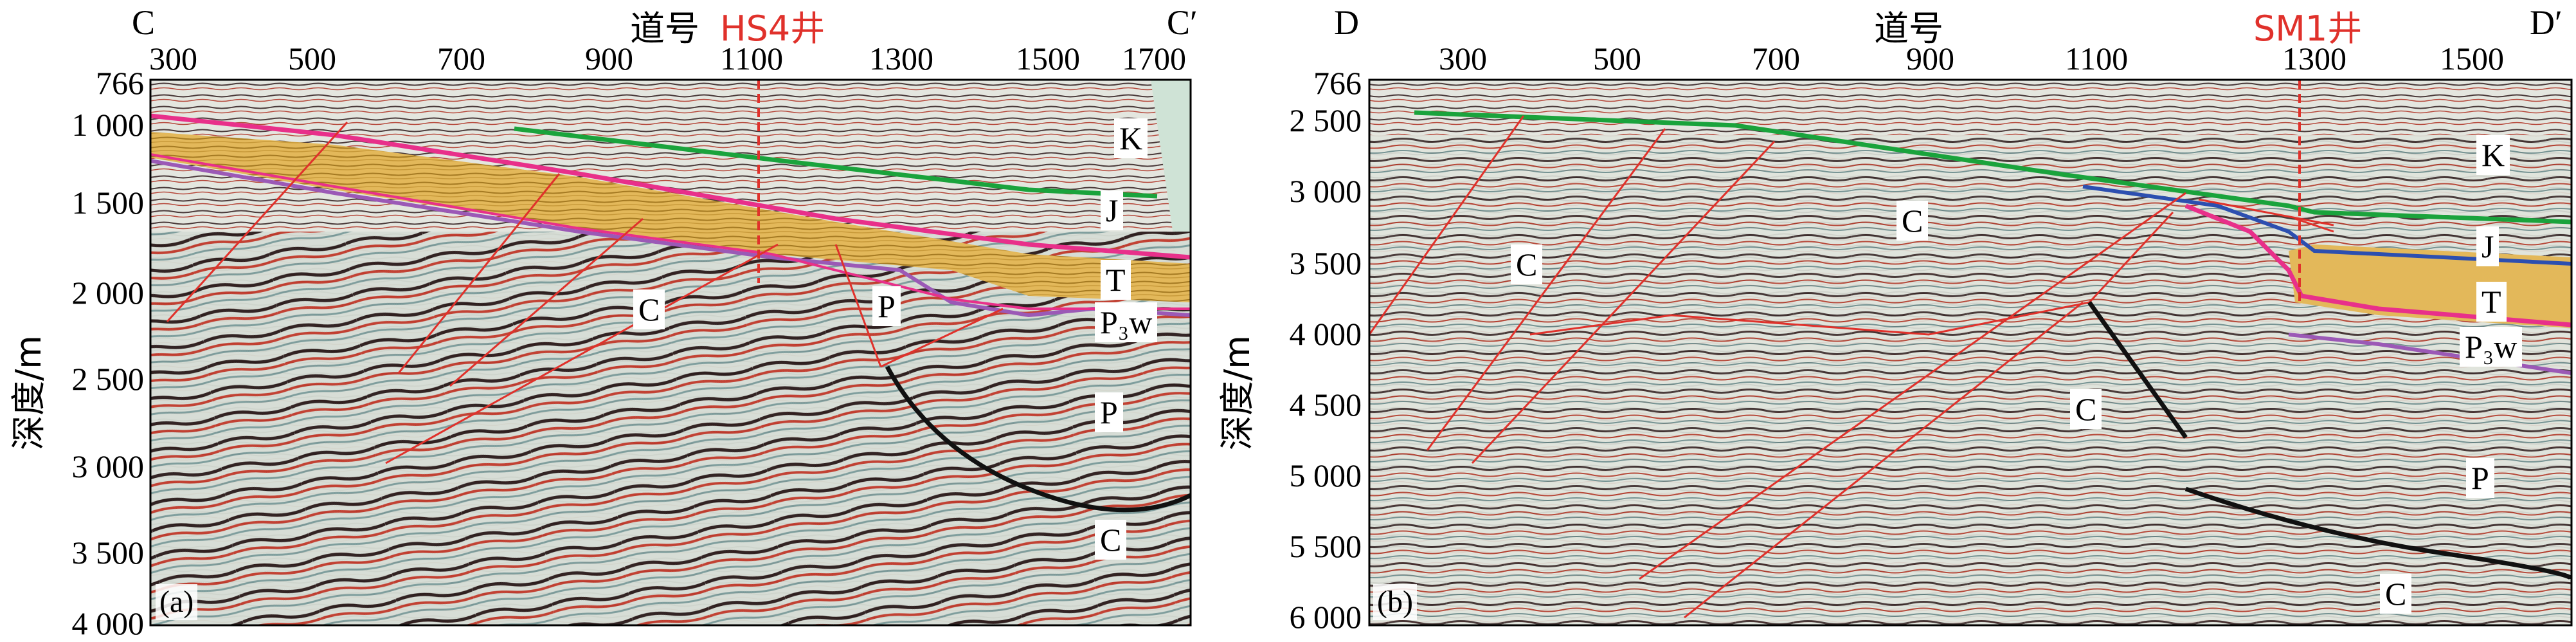 The width and height of the screenshot is (2576, 642). What do you see at coordinates (1112, 210) in the screenshot?
I see `panel-a-stratum-j: J` at bounding box center [1112, 210].